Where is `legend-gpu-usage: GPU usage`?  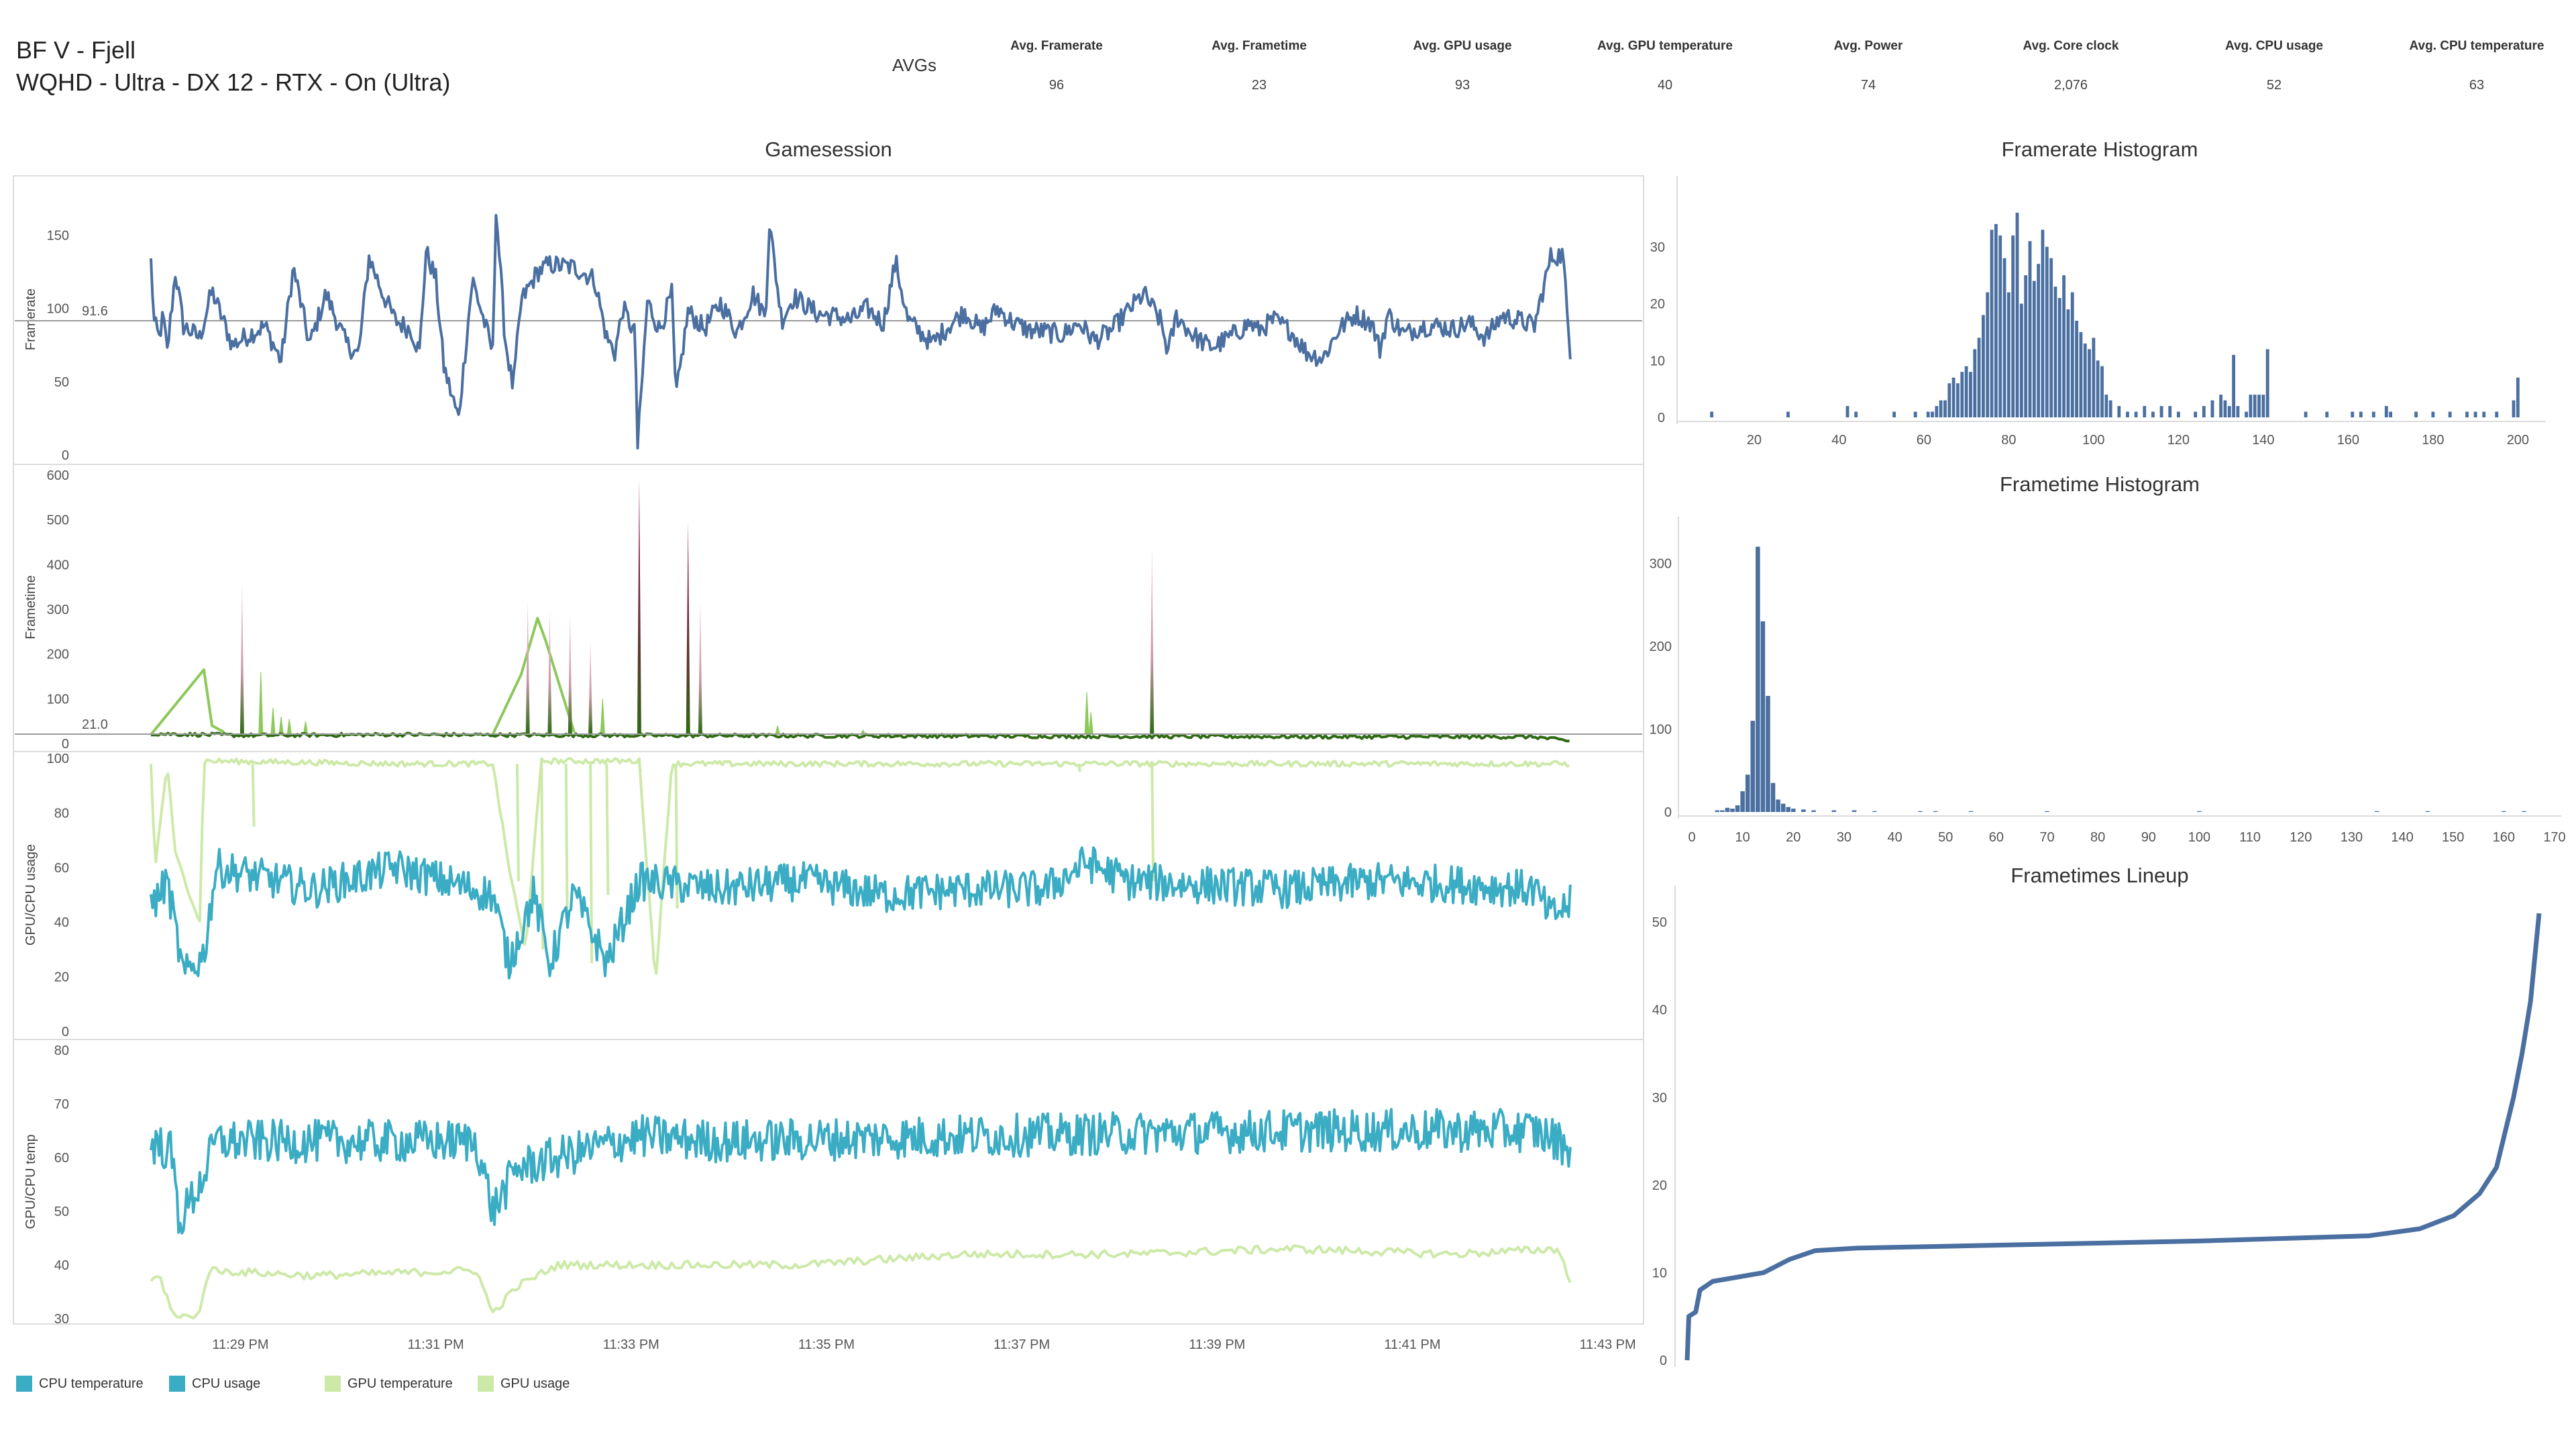 legend-gpu-usage: GPU usage is located at coordinates (524, 1384).